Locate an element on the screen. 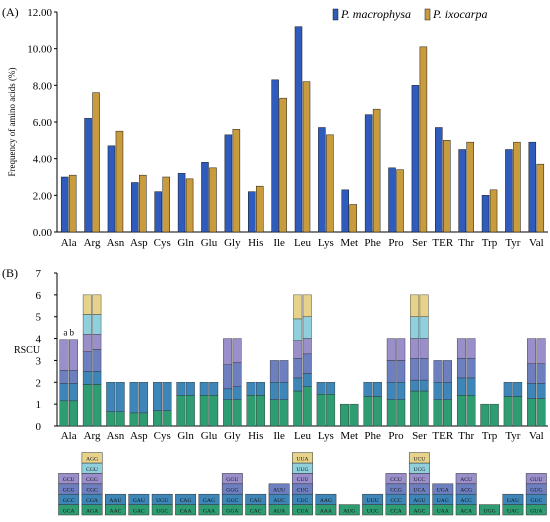 This screenshot has width=550, height=522. codon-label: UAA is located at coordinates (443, 511).